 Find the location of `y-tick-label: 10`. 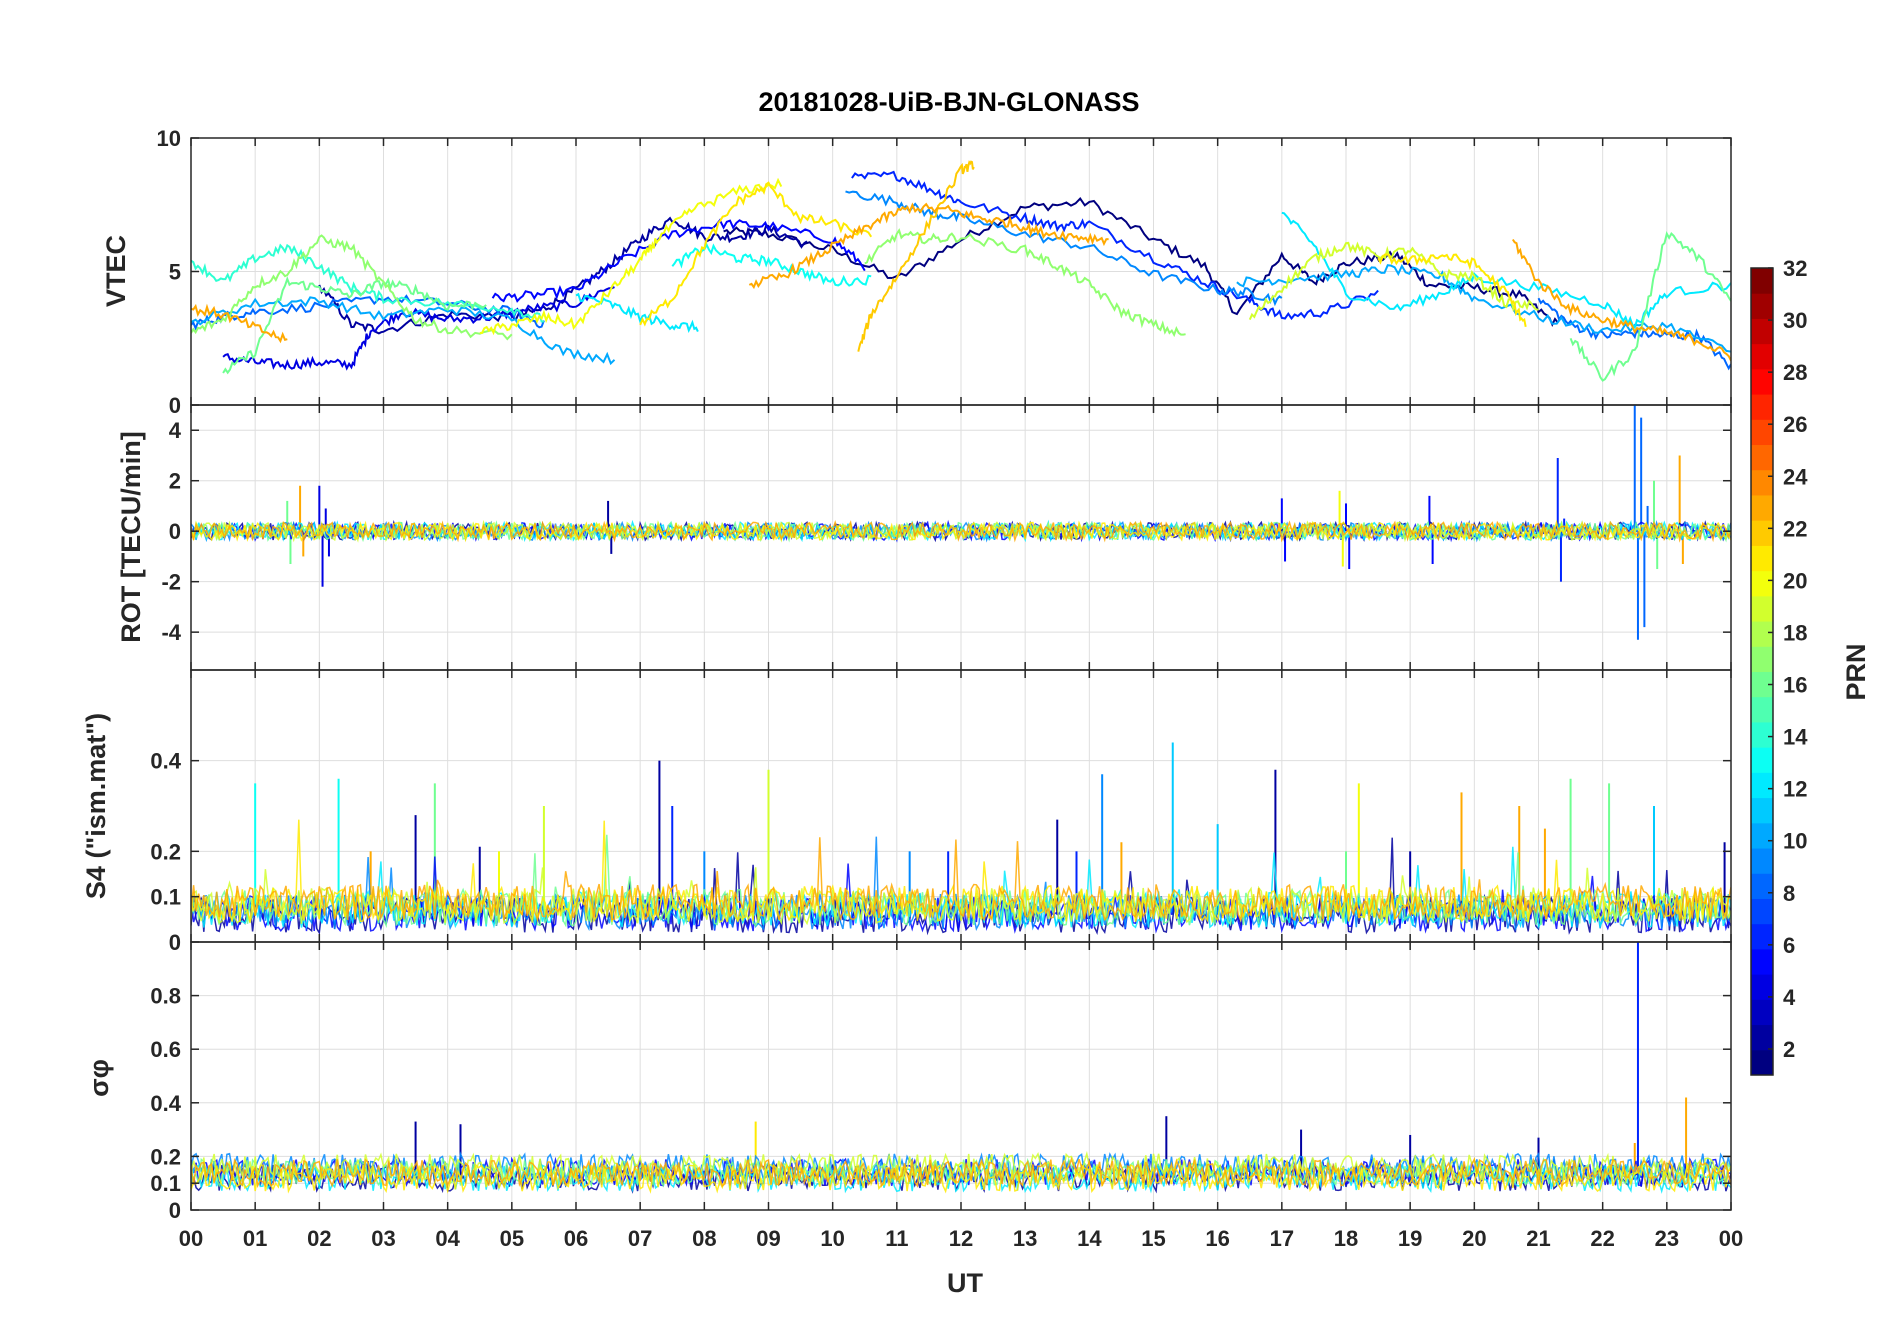

y-tick-label: 10 is located at coordinates (169, 138).